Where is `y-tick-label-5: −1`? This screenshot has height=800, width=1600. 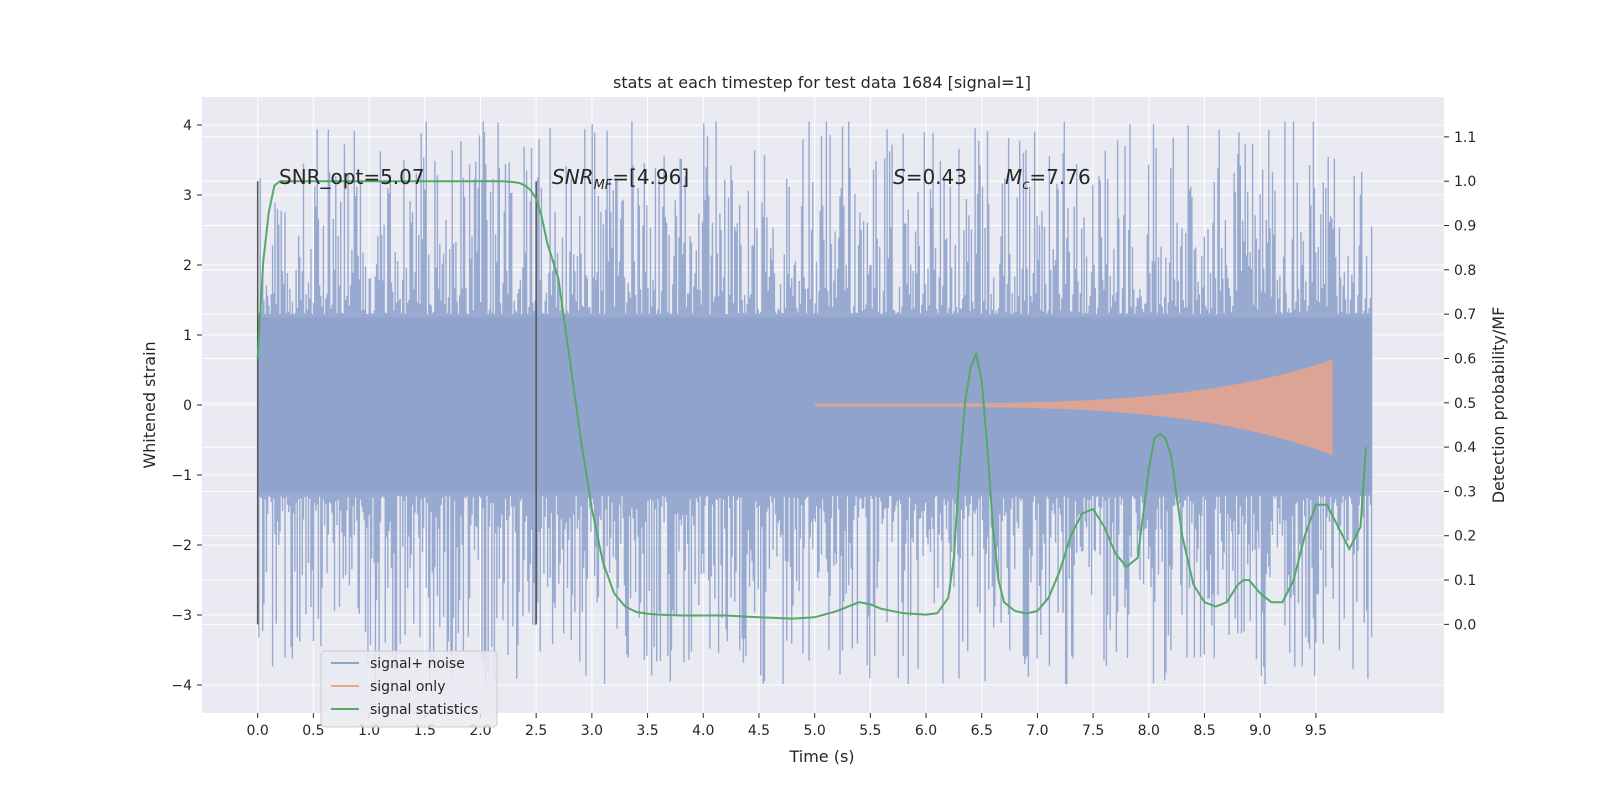
y-tick-label-5: −1 is located at coordinates (181, 476).